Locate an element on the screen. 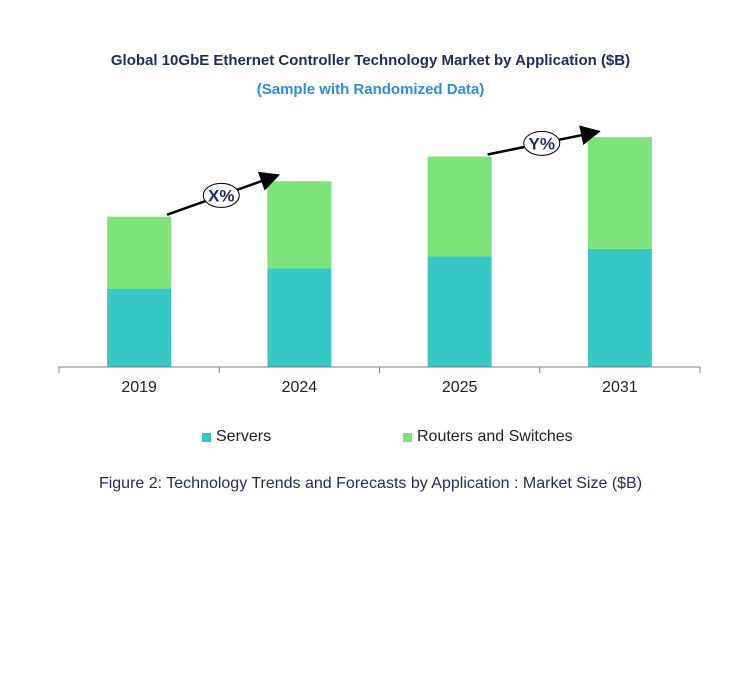 The width and height of the screenshot is (741, 673). legend: Servers Routers and Switches is located at coordinates (370, 438).